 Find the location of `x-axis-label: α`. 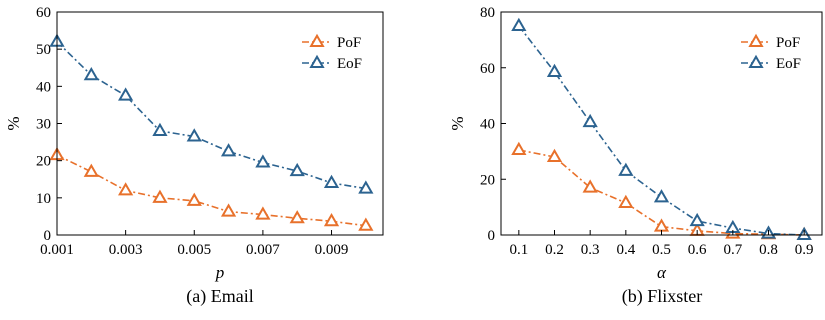

x-axis-label: α is located at coordinates (662, 272).